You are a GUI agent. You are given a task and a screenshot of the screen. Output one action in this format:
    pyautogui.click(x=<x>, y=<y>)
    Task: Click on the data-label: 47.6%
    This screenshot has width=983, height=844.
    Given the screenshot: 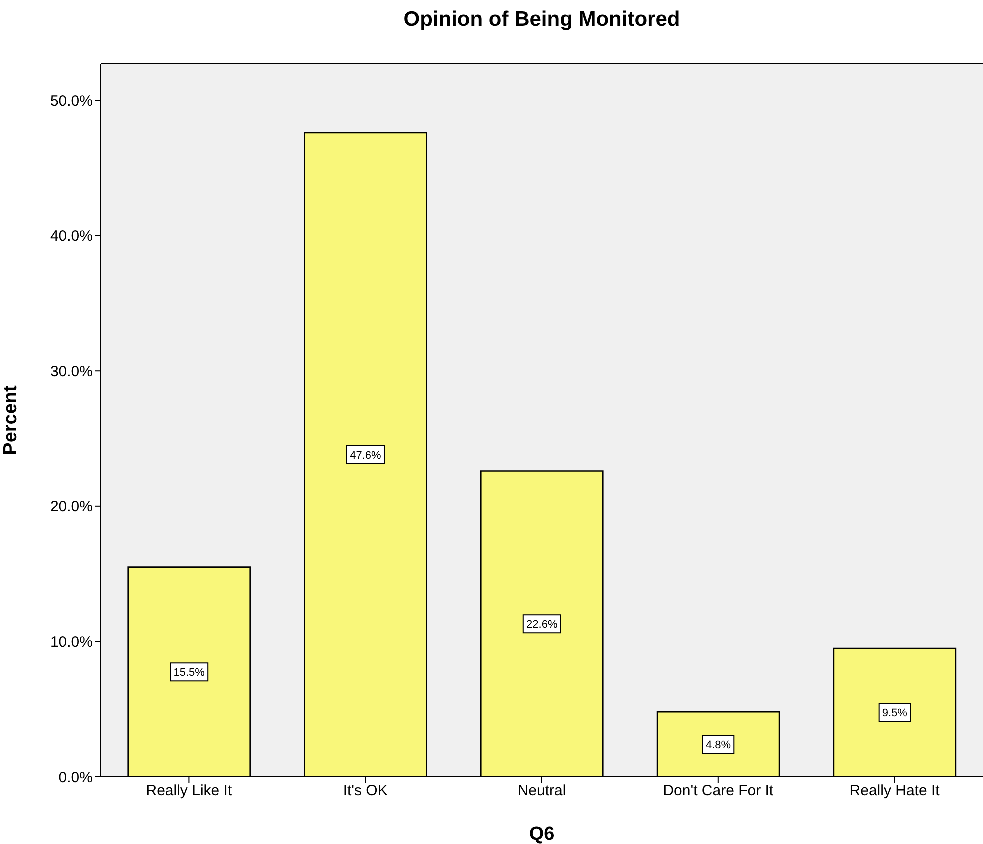 What is the action you would take?
    pyautogui.click(x=366, y=456)
    